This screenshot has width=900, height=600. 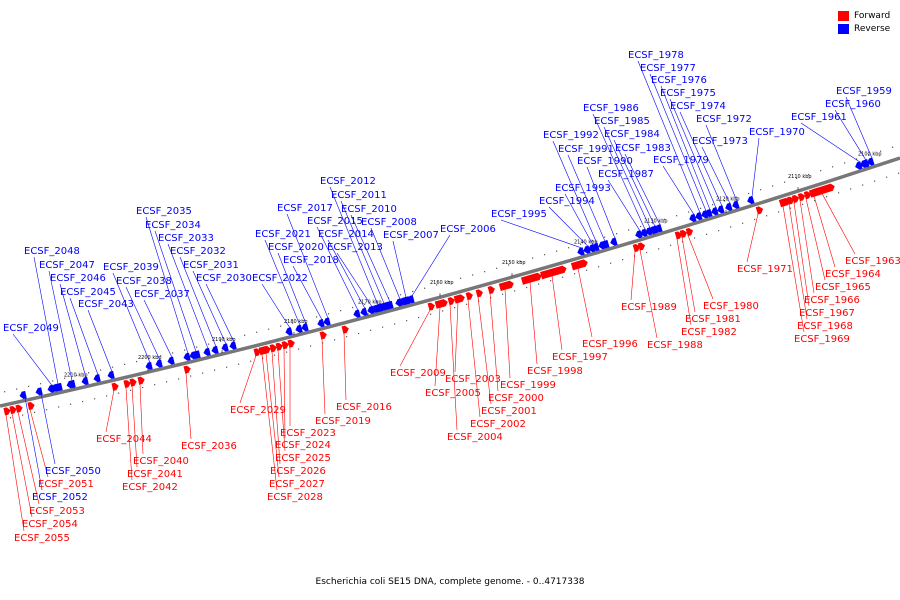 I want to click on label-ecsf-1987: ECSF_1987, so click(x=626, y=174).